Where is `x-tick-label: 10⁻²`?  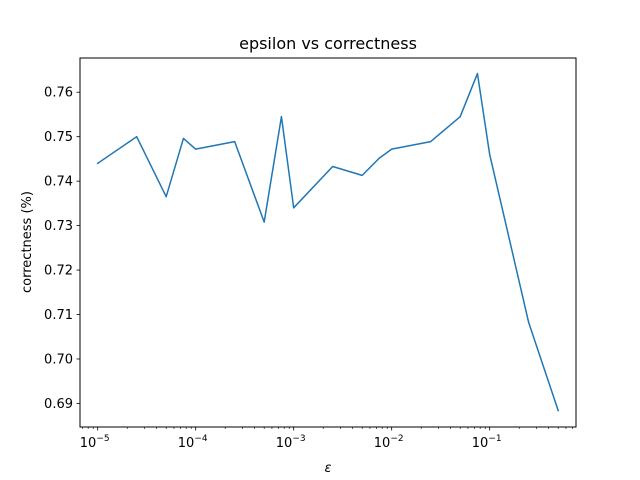 x-tick-label: 10⁻² is located at coordinates (389, 442).